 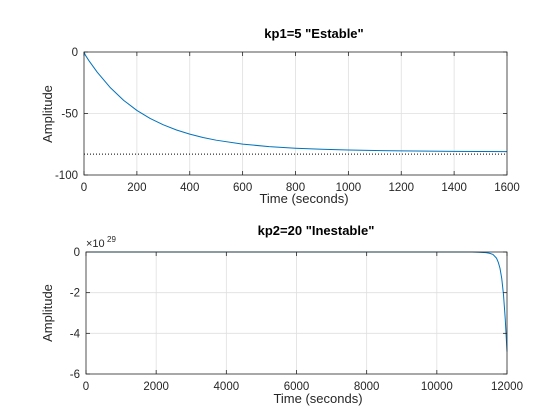 I want to click on x-tick-label: 1000, so click(x=349, y=188).